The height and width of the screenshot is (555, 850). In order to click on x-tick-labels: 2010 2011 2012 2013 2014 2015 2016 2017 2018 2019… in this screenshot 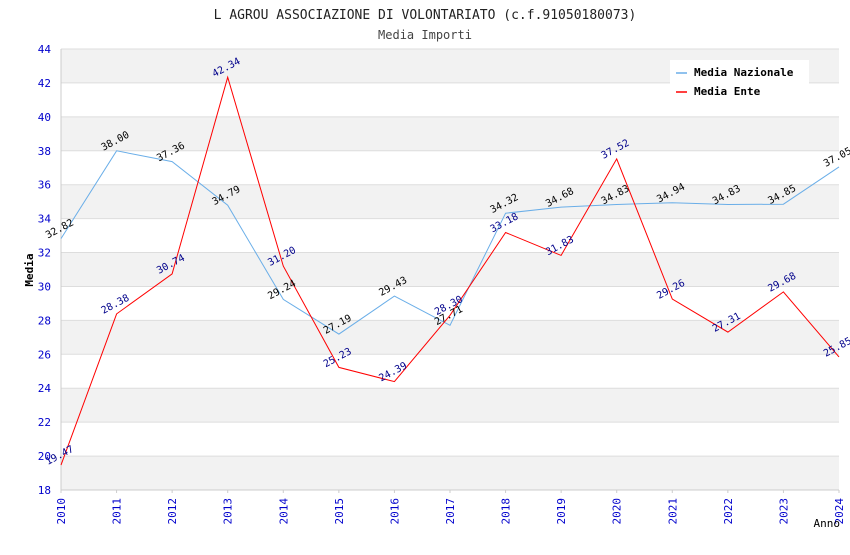, I will do `click(450, 511)`.